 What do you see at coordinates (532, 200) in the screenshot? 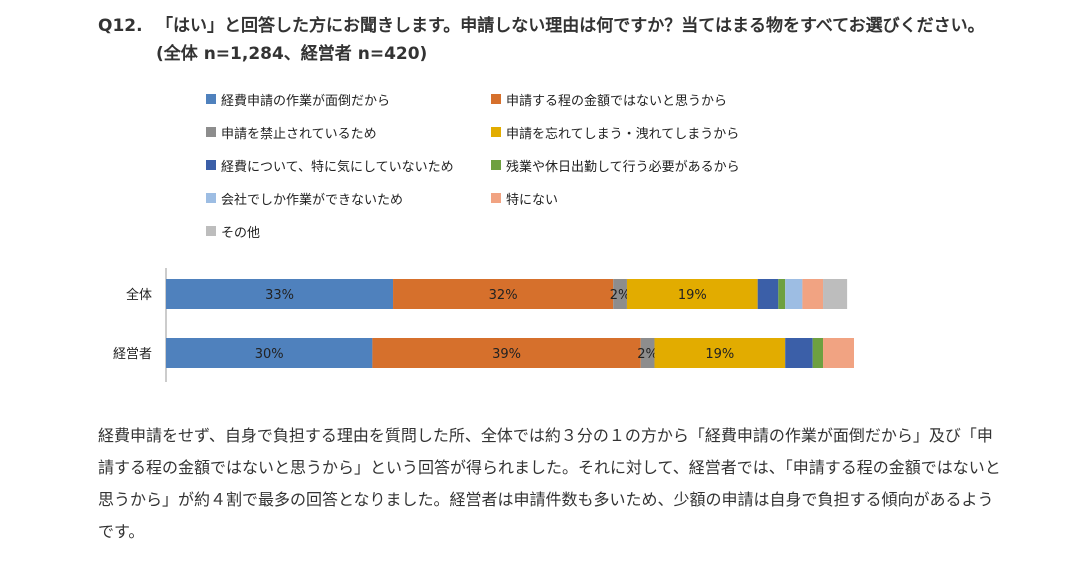
I see `legend-label: 特にない` at bounding box center [532, 200].